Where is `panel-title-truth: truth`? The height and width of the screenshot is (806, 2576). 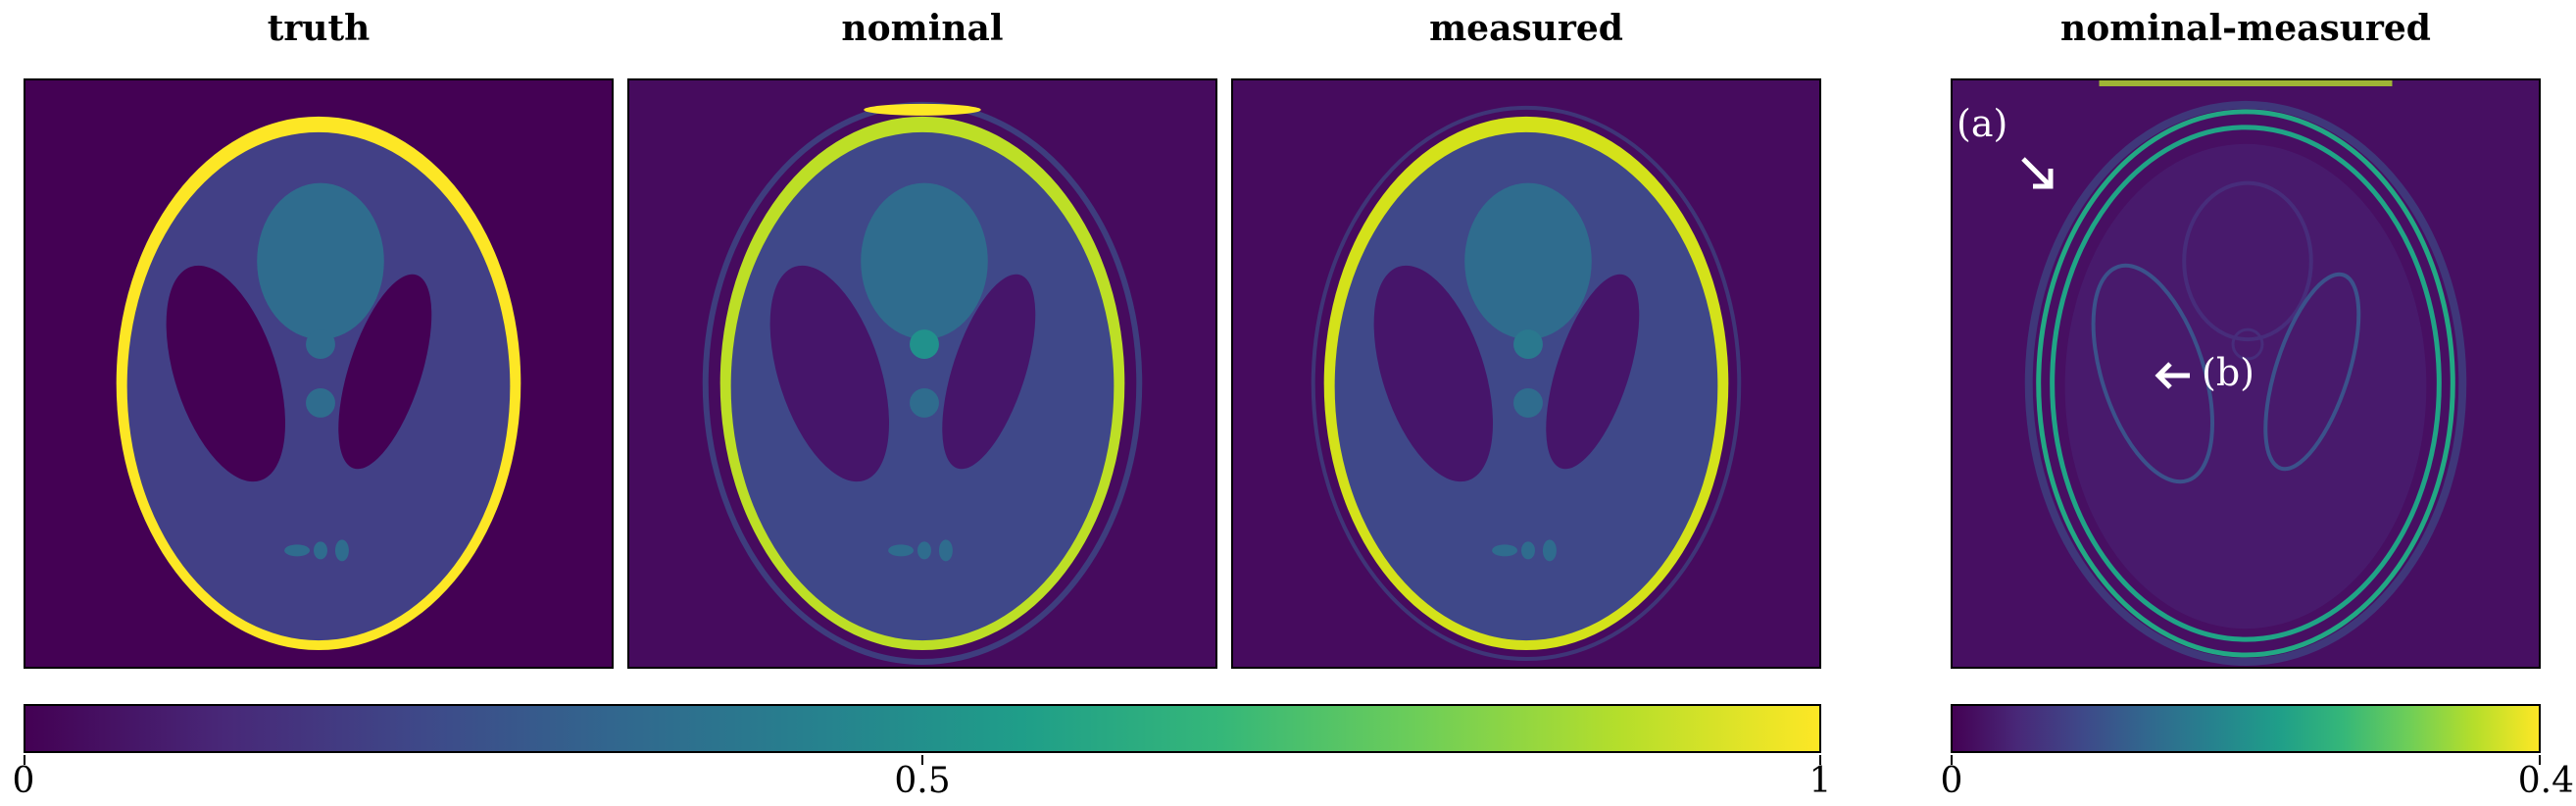
panel-title-truth: truth is located at coordinates (319, 28).